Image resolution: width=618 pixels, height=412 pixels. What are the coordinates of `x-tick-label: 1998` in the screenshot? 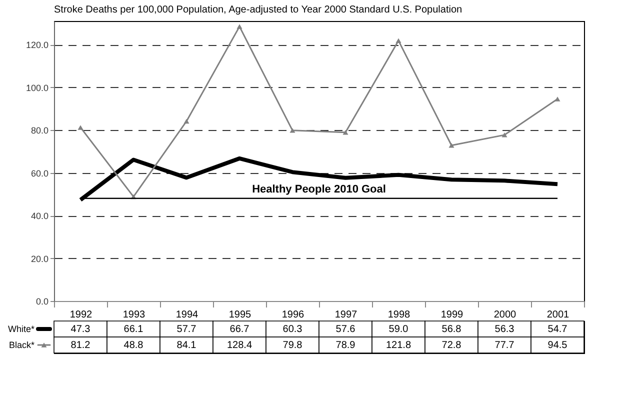 It's located at (399, 315).